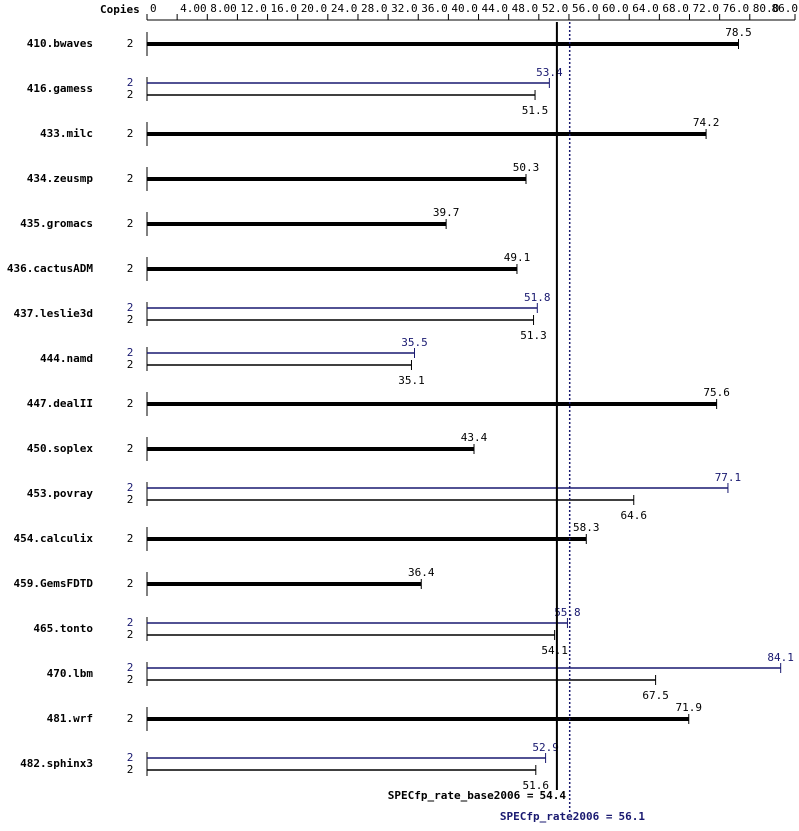 The width and height of the screenshot is (799, 831). What do you see at coordinates (766, 8) in the screenshot?
I see `x-tick-label: 80.0` at bounding box center [766, 8].